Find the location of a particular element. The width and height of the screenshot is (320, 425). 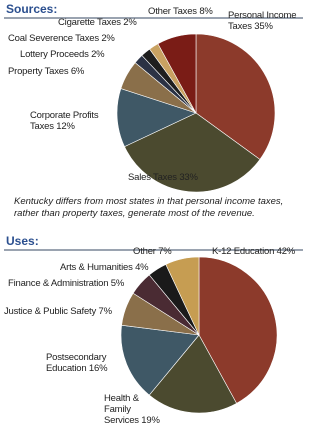

slice-label: Other 7% is located at coordinates (163, 251).